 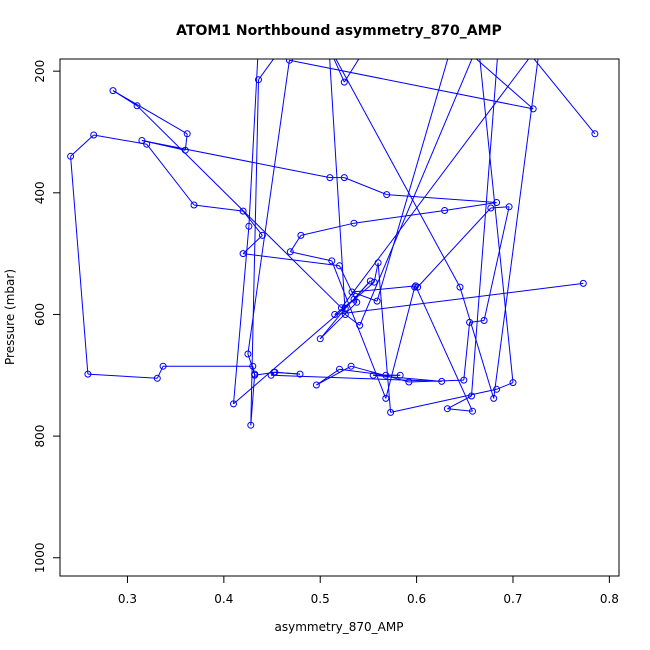 I want to click on y-tick-label: 200, so click(x=40, y=71).